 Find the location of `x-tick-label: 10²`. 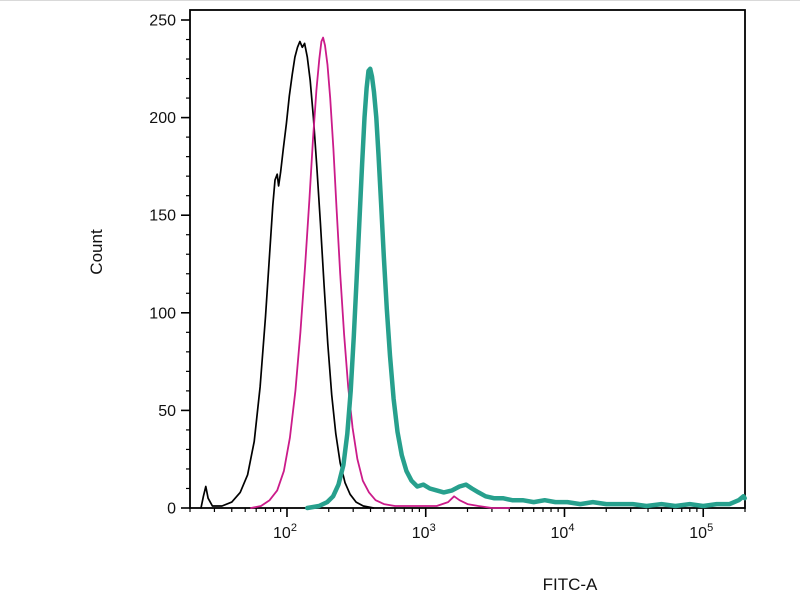

x-tick-label: 10² is located at coordinates (285, 532).